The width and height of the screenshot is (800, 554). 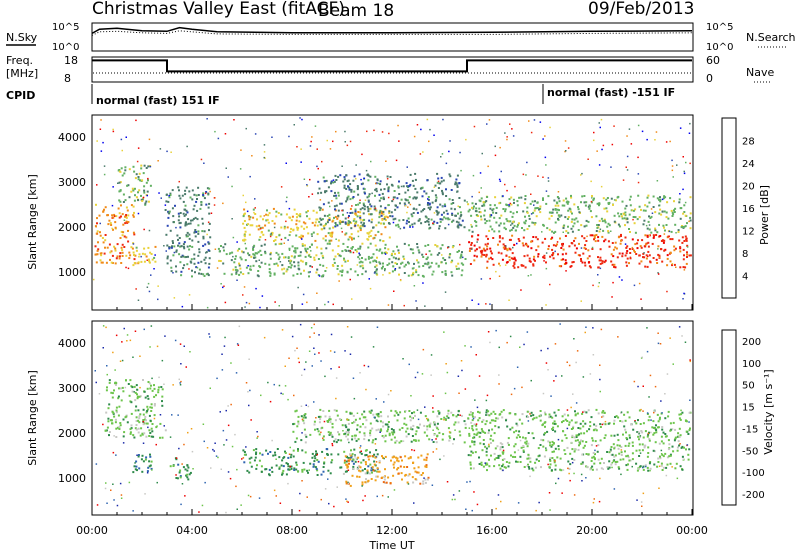 What do you see at coordinates (20, 95) in the screenshot?
I see `cpid-label: CPID` at bounding box center [20, 95].